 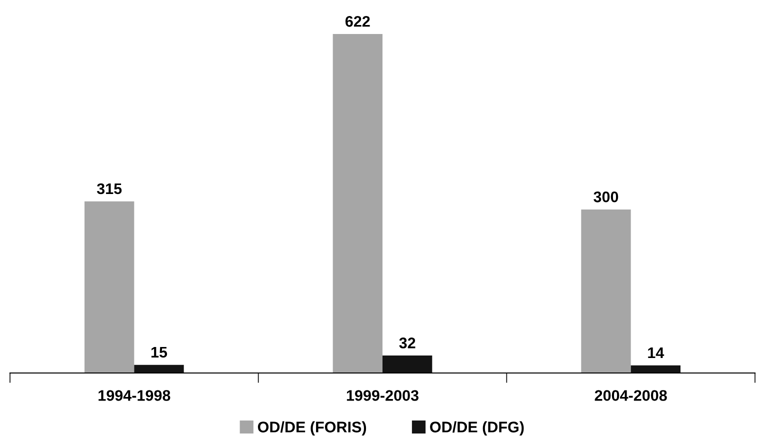 What do you see at coordinates (109, 188) in the screenshot?
I see `data-label: 315` at bounding box center [109, 188].